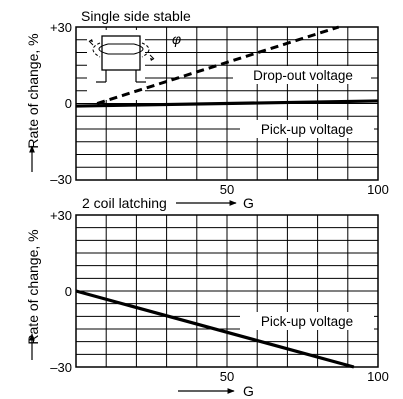 The height and width of the screenshot is (399, 403). Describe the element at coordinates (248, 203) in the screenshot. I see `x-axis-label-top: G` at that location.